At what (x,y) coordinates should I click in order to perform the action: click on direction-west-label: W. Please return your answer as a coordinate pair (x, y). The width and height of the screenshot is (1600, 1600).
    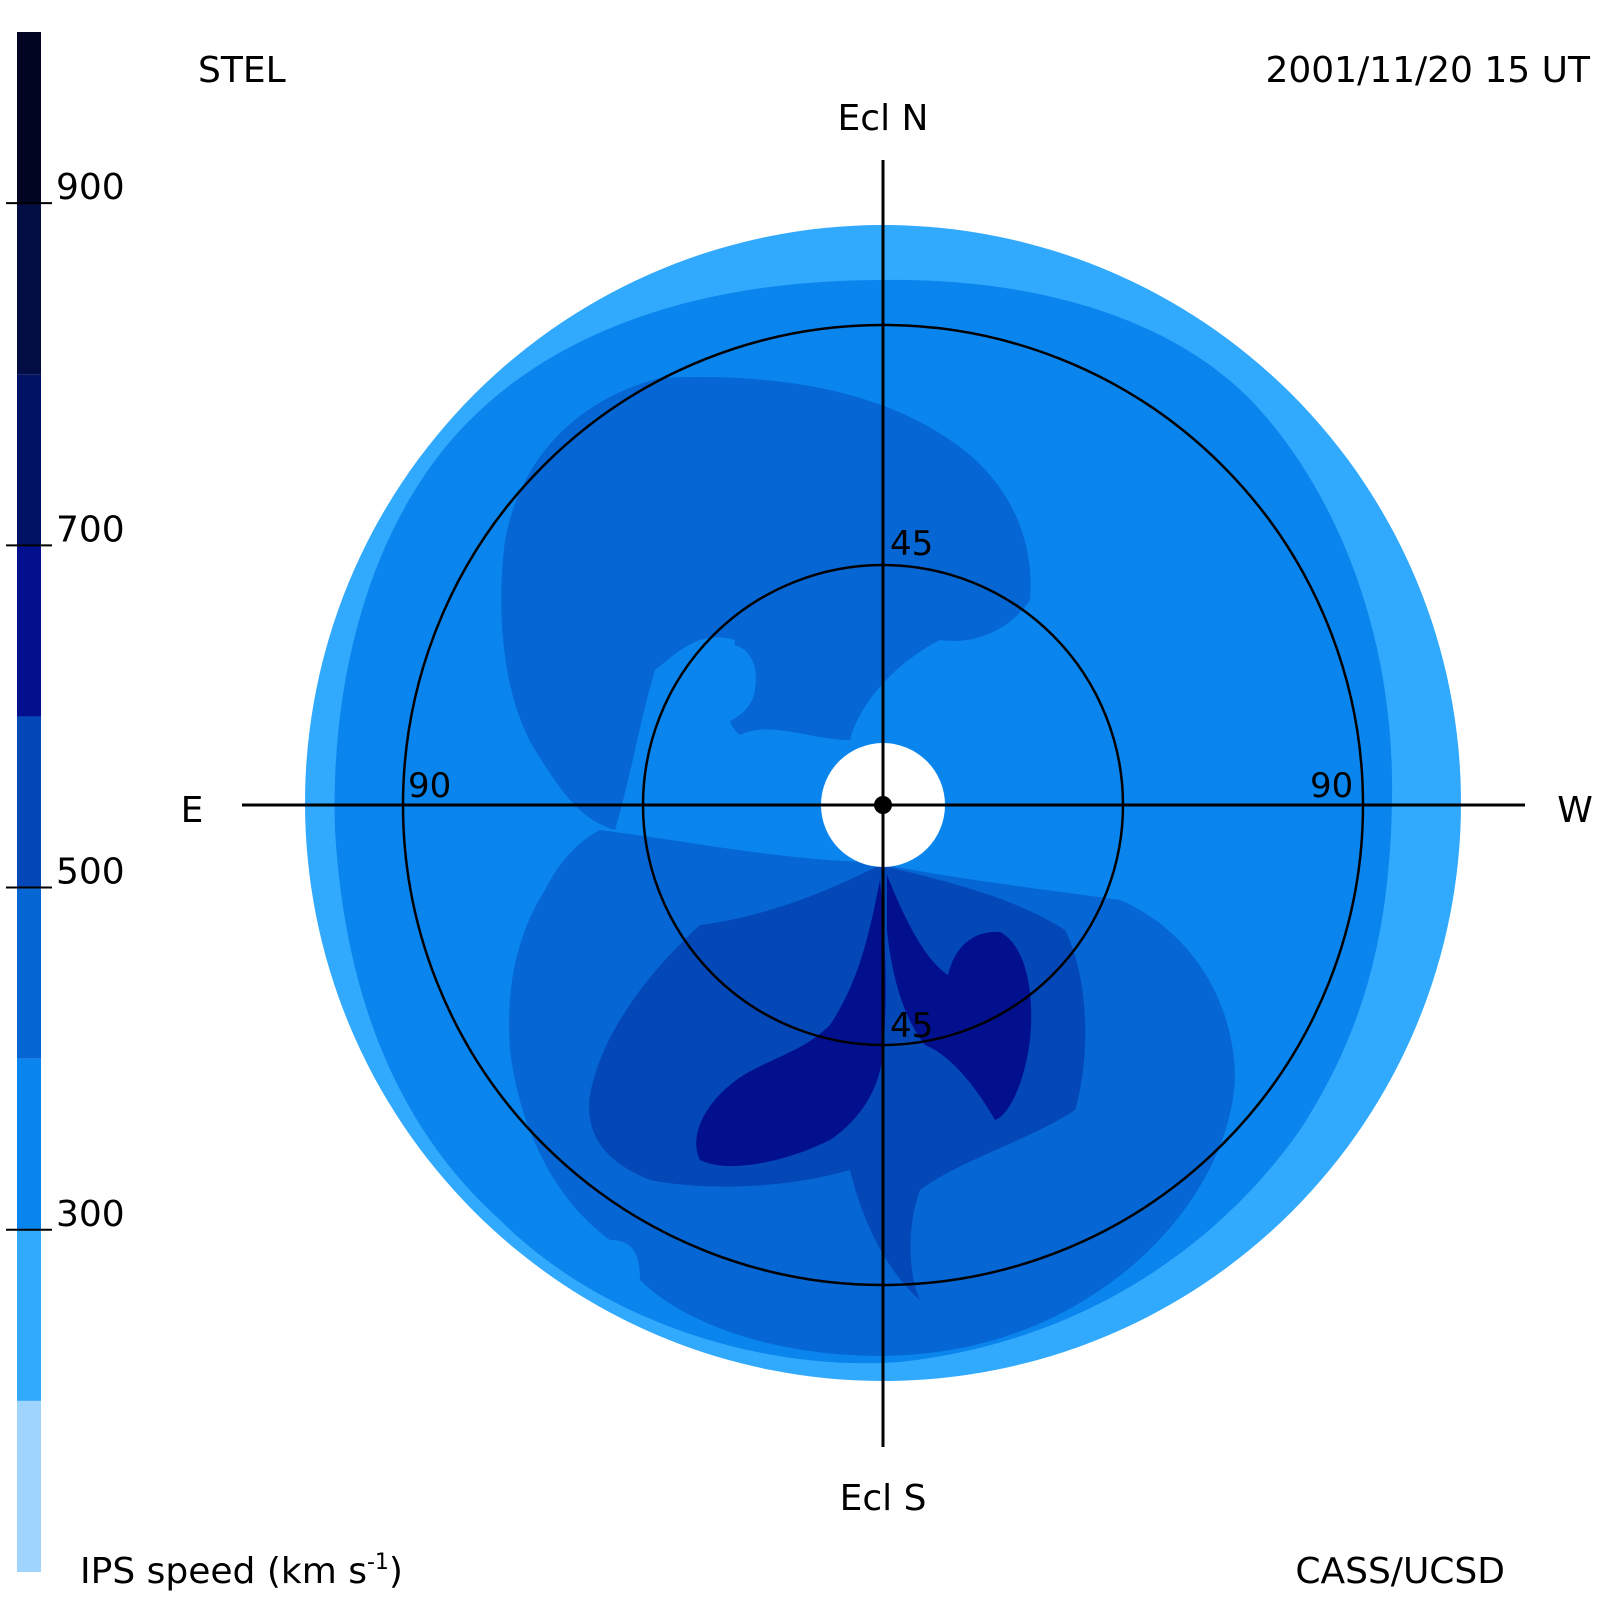
    Looking at the image, I should click on (1575, 810).